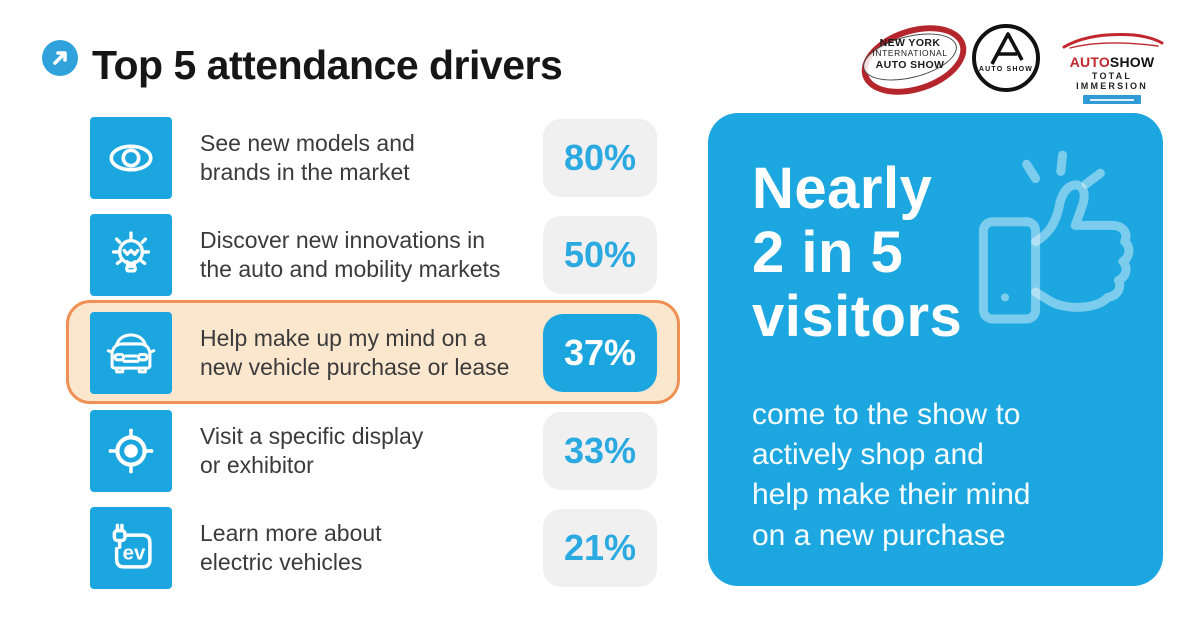  What do you see at coordinates (1006, 69) in the screenshot?
I see `a-auto-show-label: AUTO SHOW` at bounding box center [1006, 69].